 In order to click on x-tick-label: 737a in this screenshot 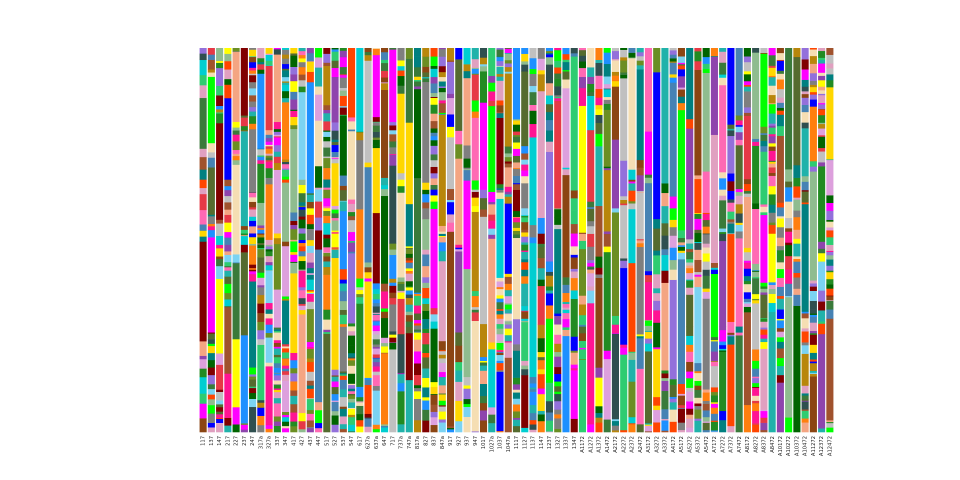, I will do `click(402, 442)`.